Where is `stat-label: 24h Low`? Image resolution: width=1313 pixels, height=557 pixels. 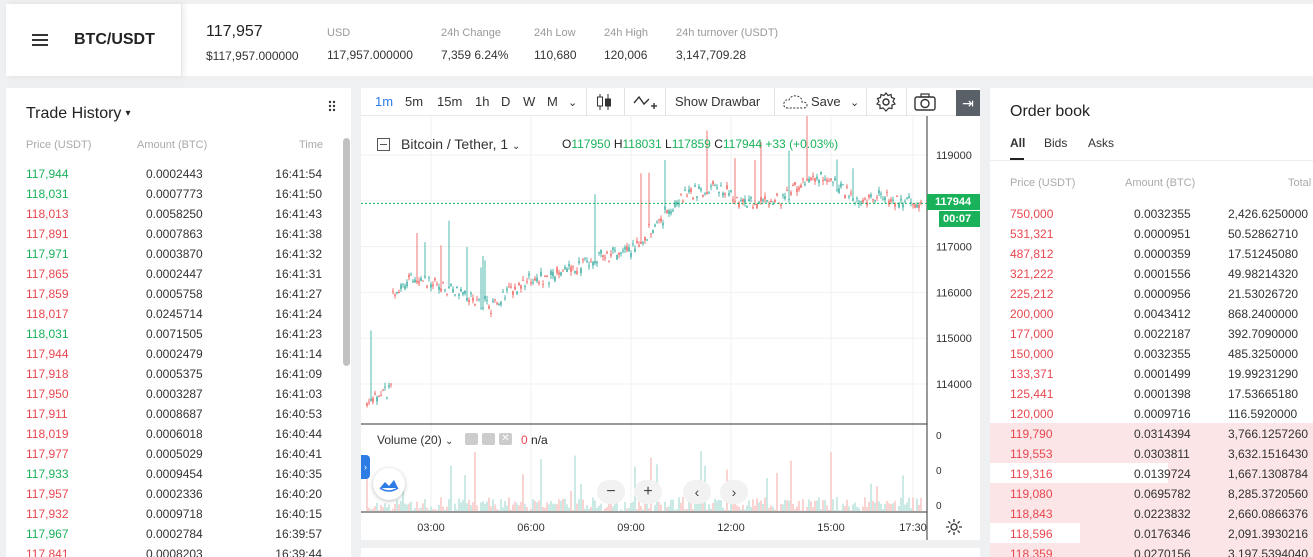
stat-label: 24h Low is located at coordinates (555, 33).